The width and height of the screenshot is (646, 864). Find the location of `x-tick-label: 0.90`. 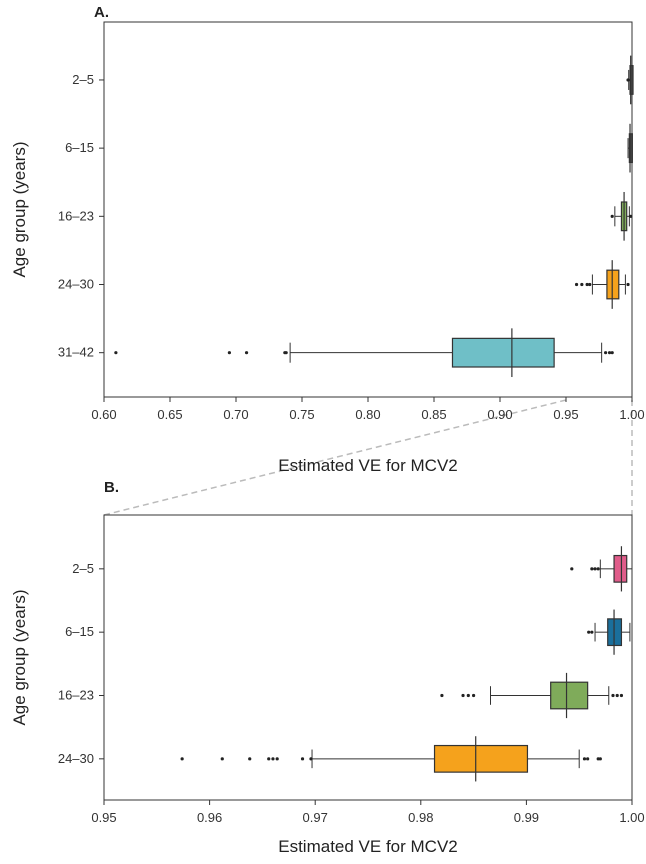

x-tick-label: 0.90 is located at coordinates (499, 414).